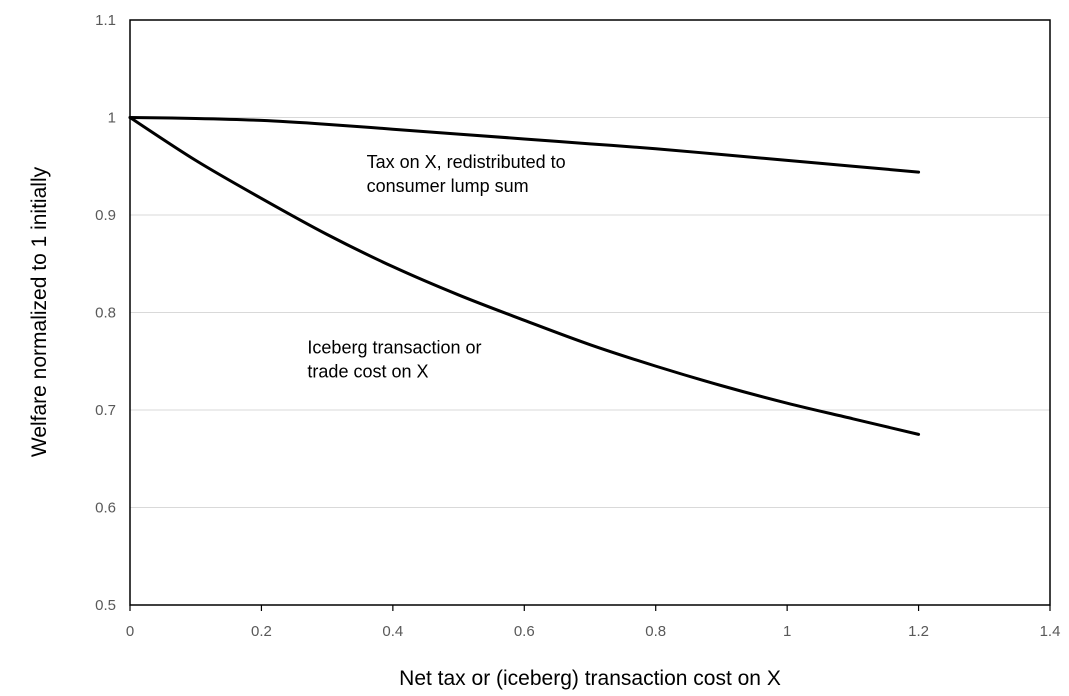 The width and height of the screenshot is (1069, 696). I want to click on y-tick-label: 0.5, so click(105, 605).